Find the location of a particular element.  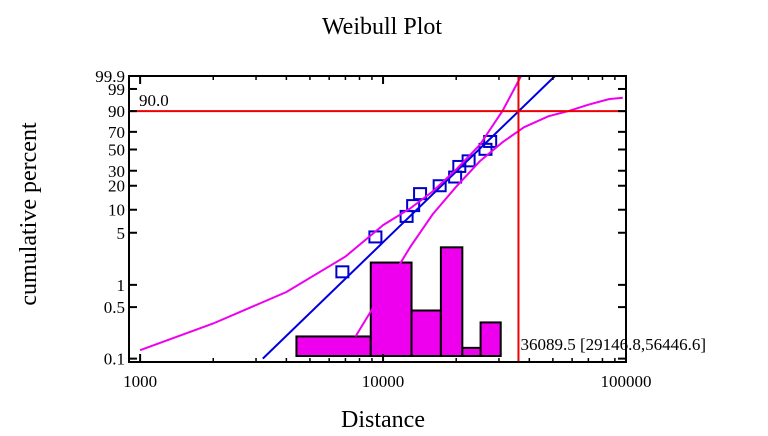

y-axis-label: cumulative percent is located at coordinates (29, 214).